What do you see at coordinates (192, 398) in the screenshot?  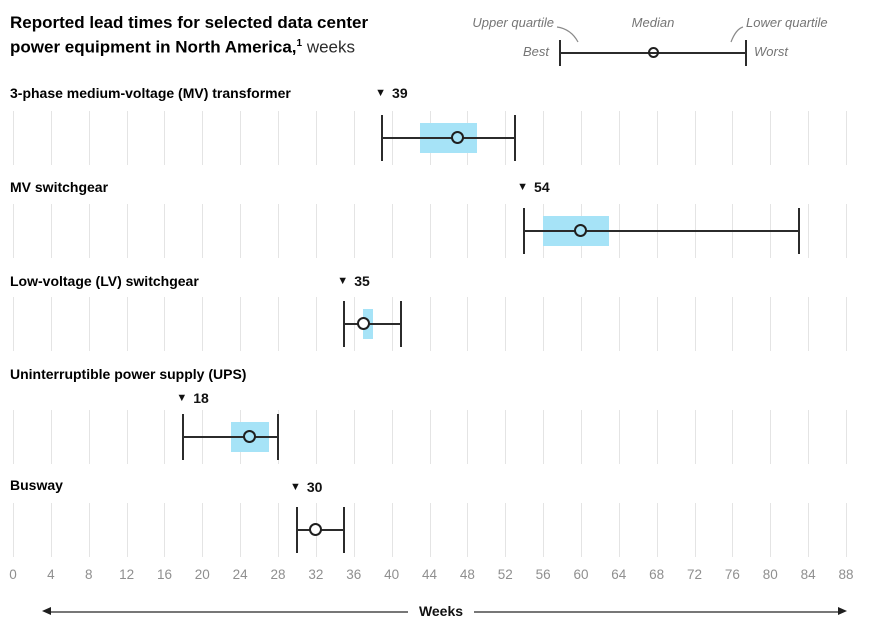 I see `best-value-marker: ▼ 18` at bounding box center [192, 398].